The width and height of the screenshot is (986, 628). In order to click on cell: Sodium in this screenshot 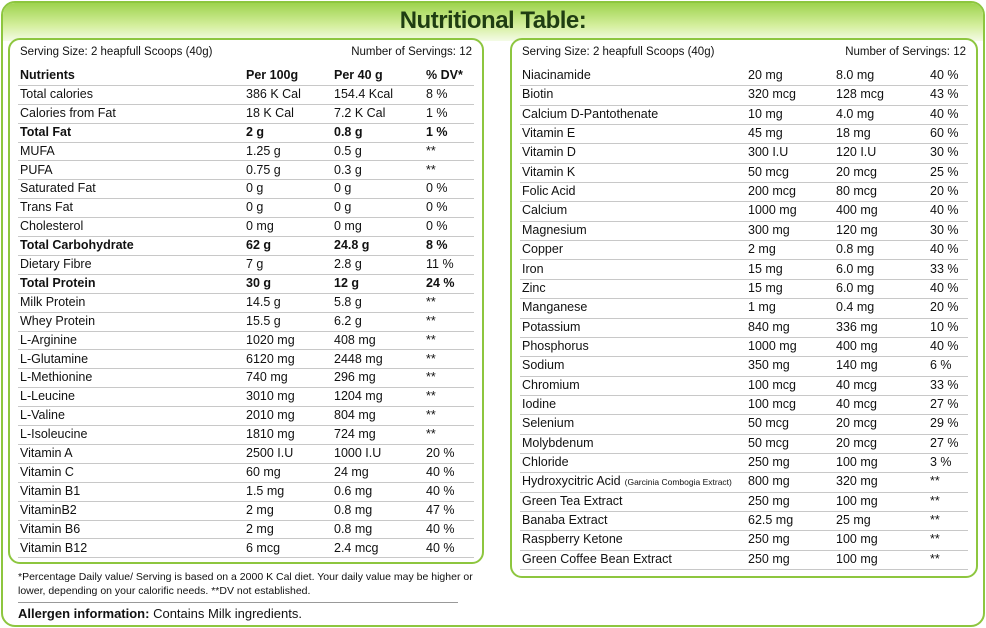, I will do `click(543, 365)`.